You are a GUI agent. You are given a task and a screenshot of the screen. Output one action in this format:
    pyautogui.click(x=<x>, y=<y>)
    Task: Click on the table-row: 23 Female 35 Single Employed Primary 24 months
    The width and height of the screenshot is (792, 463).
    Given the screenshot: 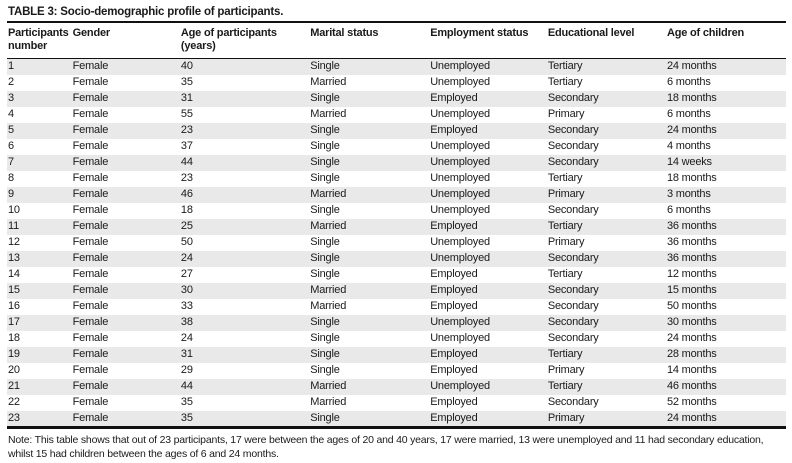 What is the action you would take?
    pyautogui.click(x=396, y=419)
    